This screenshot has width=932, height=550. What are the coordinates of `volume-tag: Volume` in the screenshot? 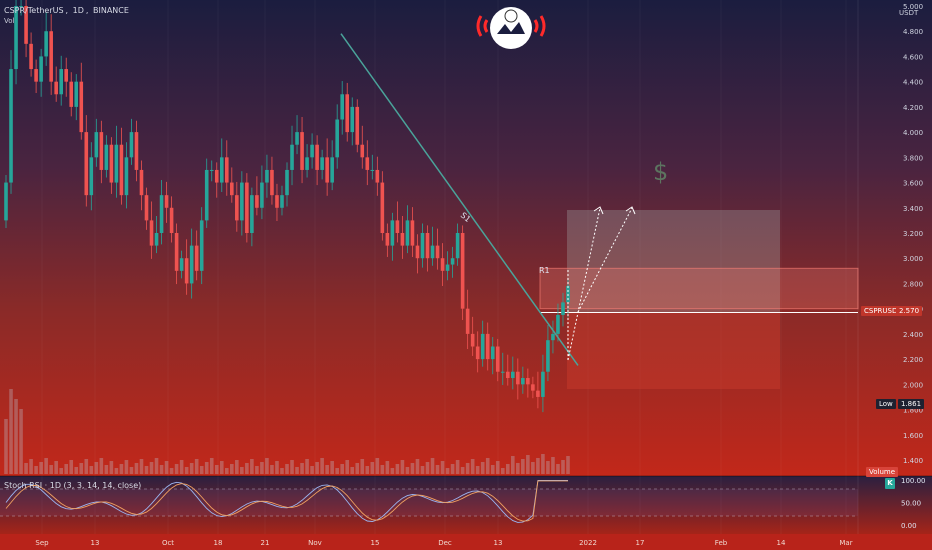 It's located at (882, 472).